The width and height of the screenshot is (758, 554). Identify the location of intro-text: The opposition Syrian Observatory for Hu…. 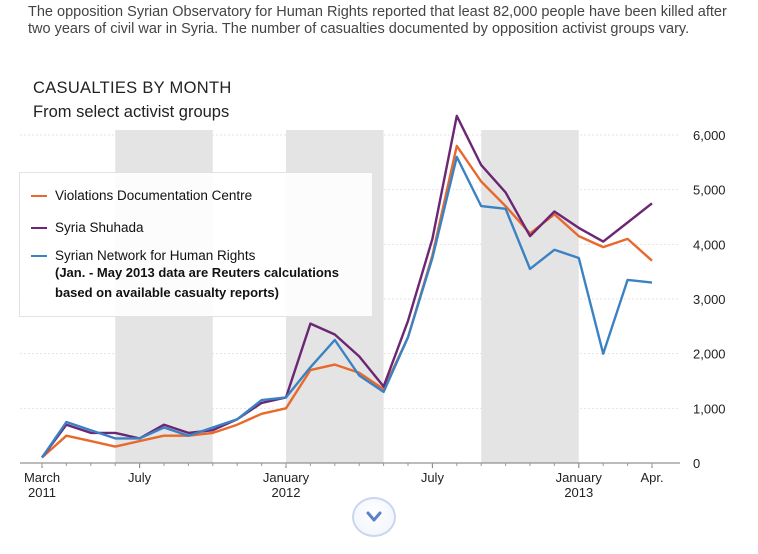
(377, 20).